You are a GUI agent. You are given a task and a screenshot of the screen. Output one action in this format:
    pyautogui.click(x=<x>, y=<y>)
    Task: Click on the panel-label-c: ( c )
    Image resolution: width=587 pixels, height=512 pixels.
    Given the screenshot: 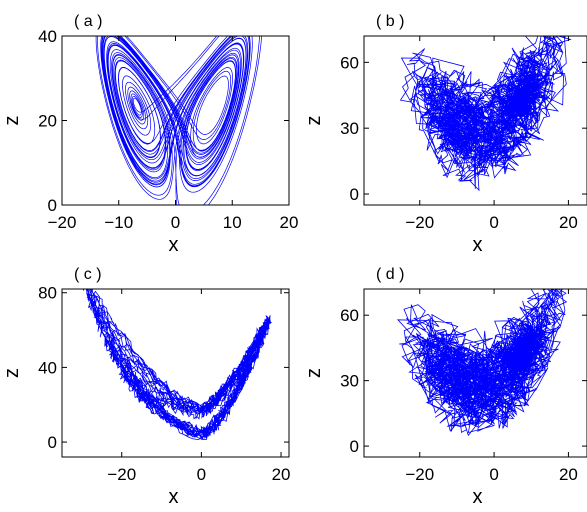 What is the action you would take?
    pyautogui.click(x=88, y=274)
    